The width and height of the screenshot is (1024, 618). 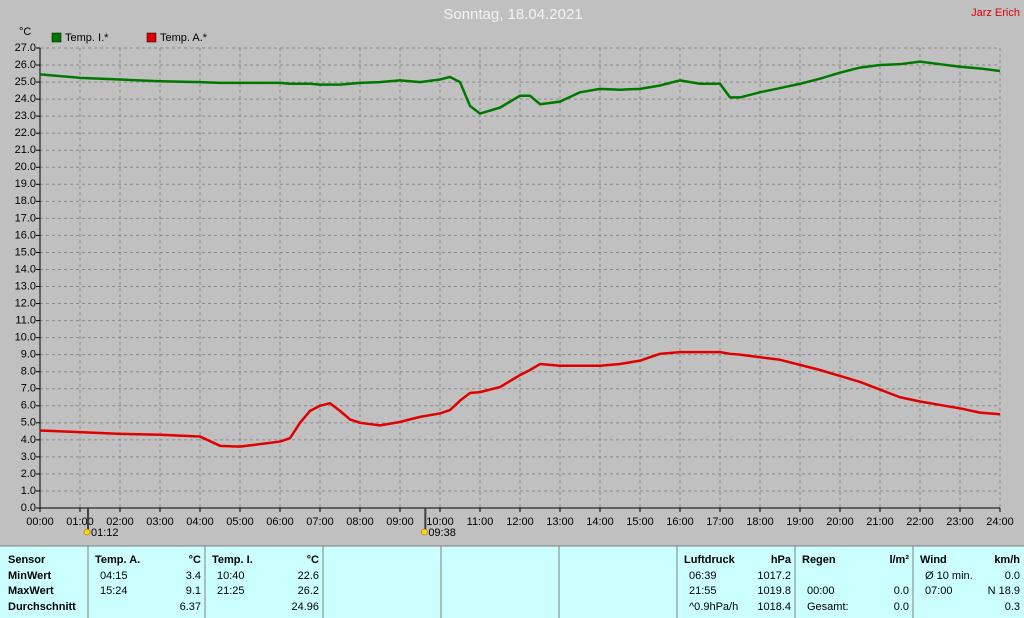 What do you see at coordinates (25, 32) in the screenshot?
I see `y-axis-label: °C` at bounding box center [25, 32].